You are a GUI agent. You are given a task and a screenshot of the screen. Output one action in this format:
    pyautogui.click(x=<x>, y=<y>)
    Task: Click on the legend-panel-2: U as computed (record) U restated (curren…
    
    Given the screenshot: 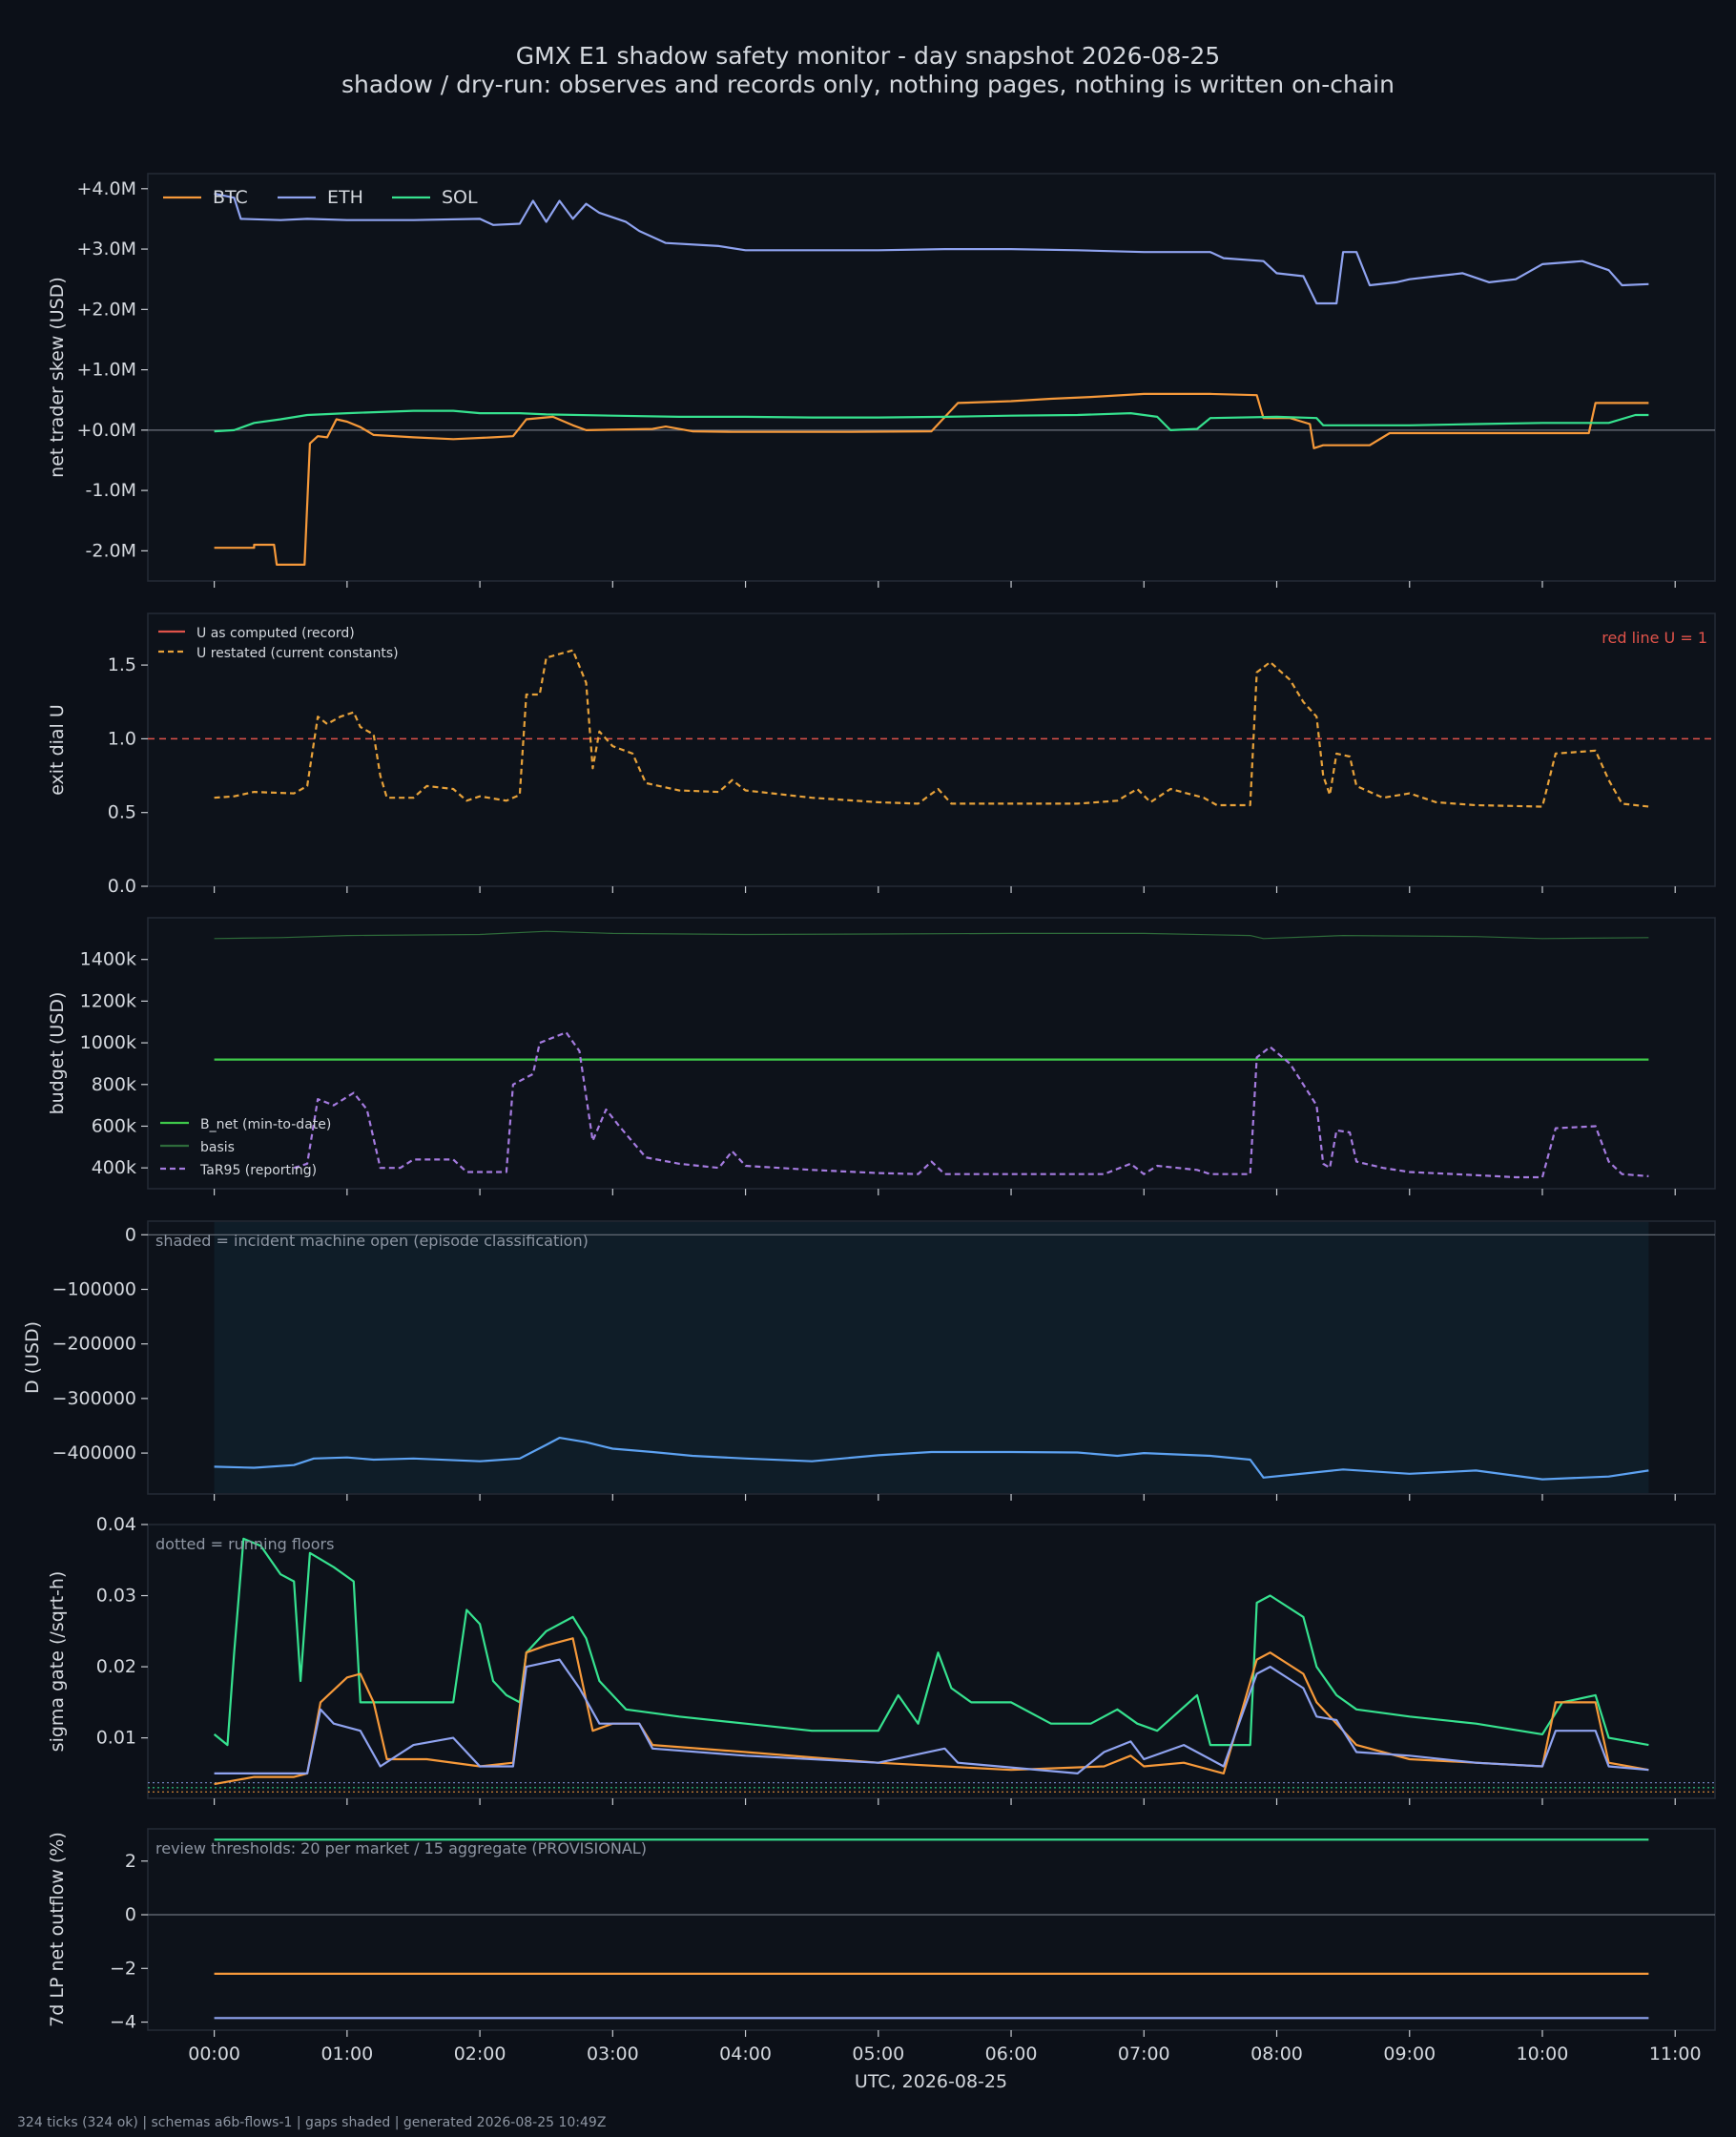 What is the action you would take?
    pyautogui.click(x=278, y=643)
    